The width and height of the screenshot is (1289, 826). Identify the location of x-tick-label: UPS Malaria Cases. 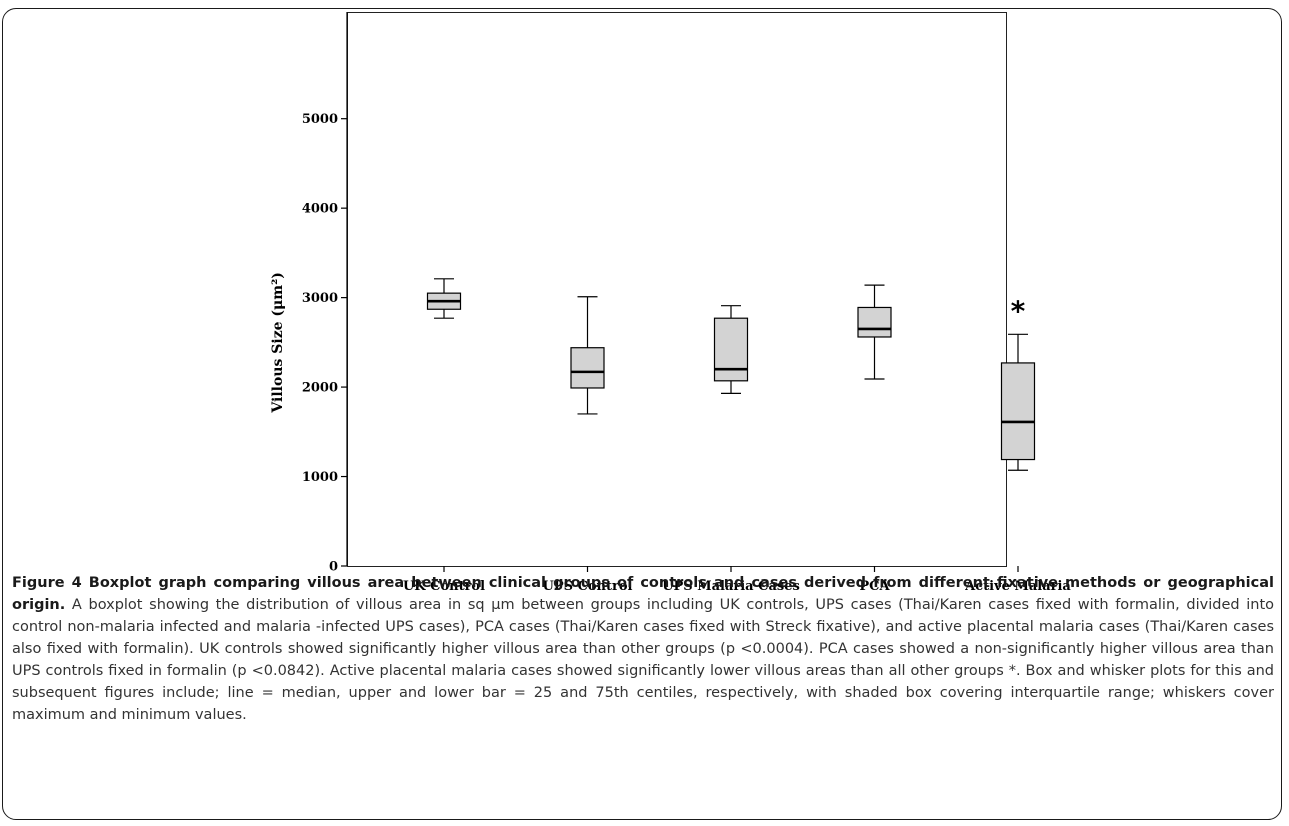
(731, 586).